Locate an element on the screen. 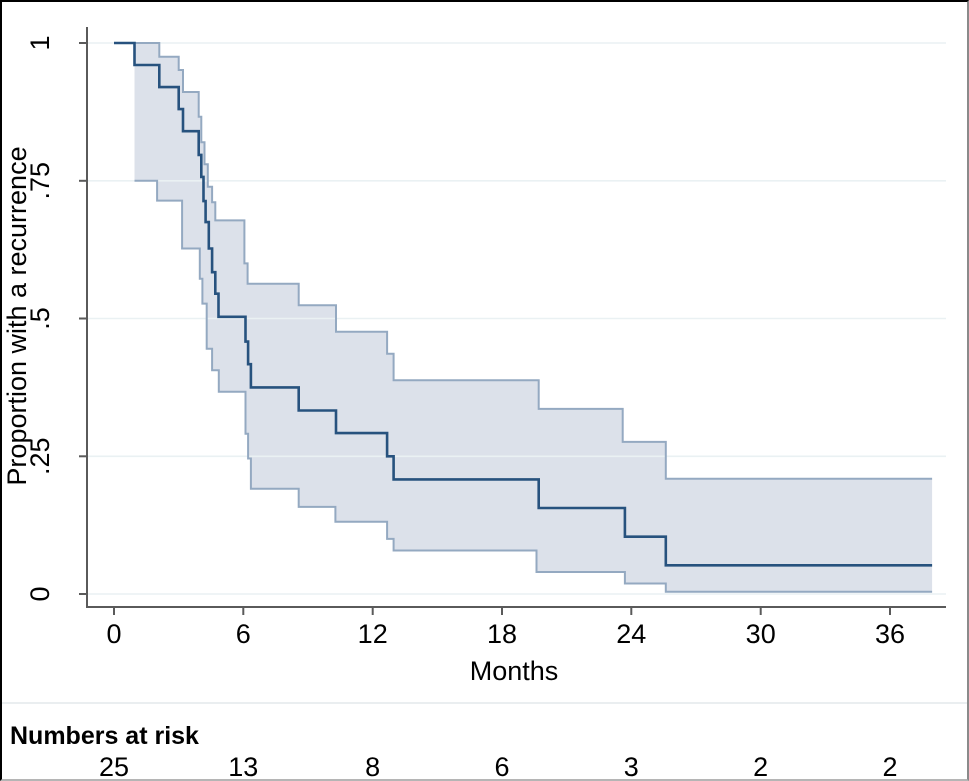 This screenshot has height=781, width=969. x-tick-label: 6 is located at coordinates (243, 634).